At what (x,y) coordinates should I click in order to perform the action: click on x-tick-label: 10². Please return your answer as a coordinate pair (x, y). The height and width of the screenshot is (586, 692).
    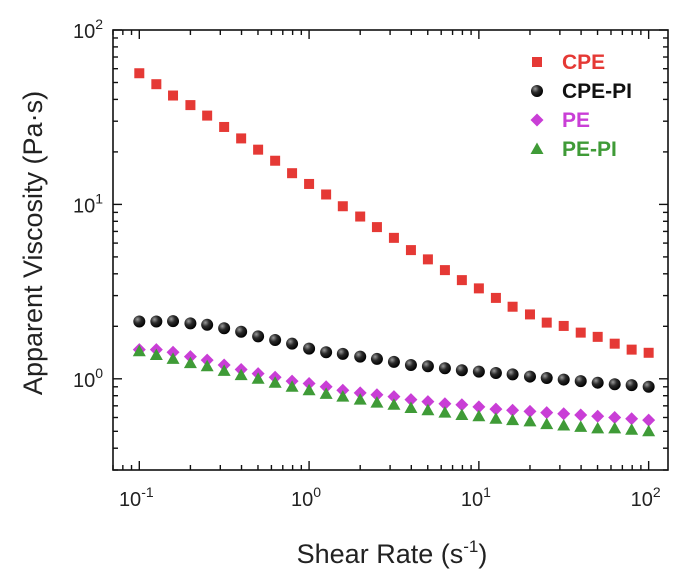
    Looking at the image, I should click on (646, 497).